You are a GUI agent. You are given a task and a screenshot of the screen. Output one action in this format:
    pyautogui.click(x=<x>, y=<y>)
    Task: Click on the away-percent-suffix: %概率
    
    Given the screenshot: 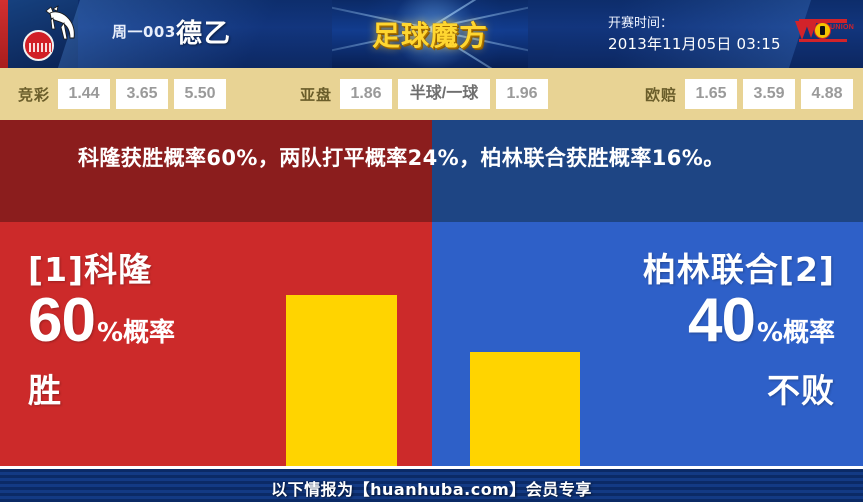 What is the action you would take?
    pyautogui.click(x=795, y=333)
    